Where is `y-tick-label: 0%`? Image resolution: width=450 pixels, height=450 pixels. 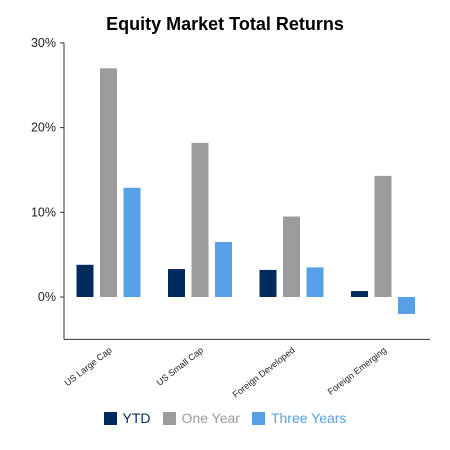
y-tick-label: 0% is located at coordinates (47, 297).